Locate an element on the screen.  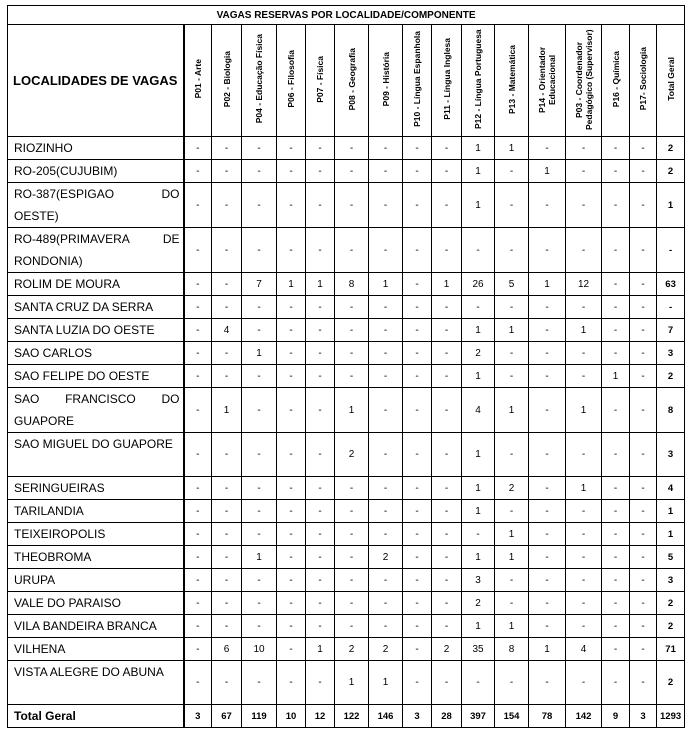
cell-value: 122 is located at coordinates (351, 716).